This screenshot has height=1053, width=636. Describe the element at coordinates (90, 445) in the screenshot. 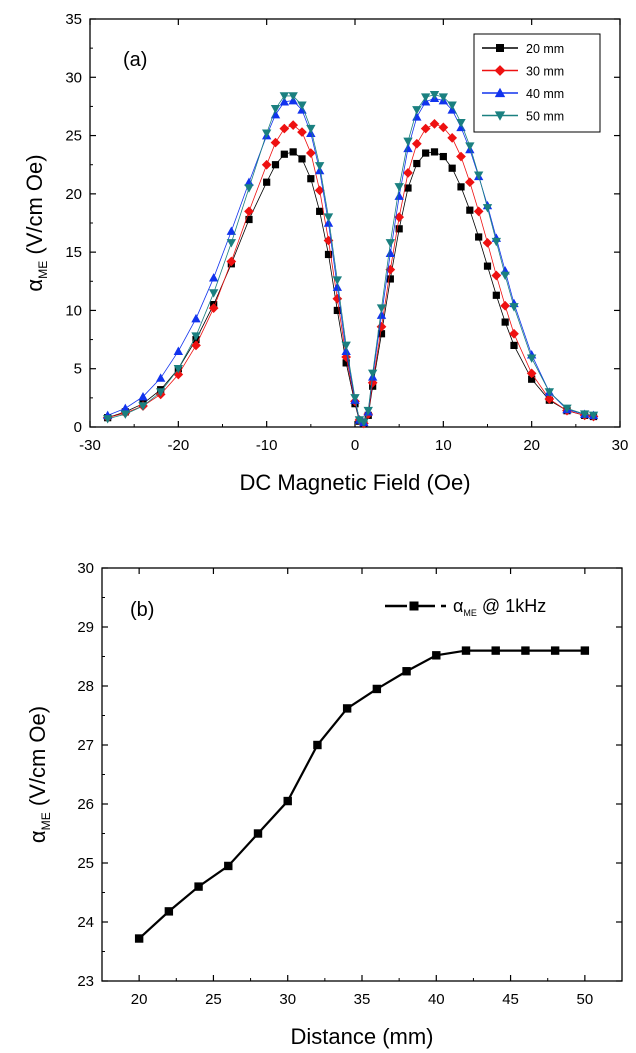

I see `x-tick-label: -30` at that location.